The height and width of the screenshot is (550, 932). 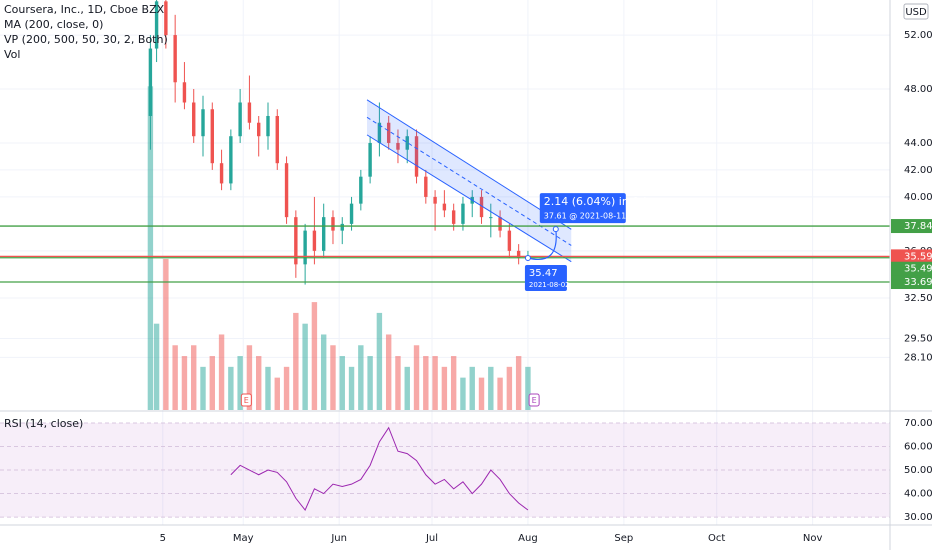 What do you see at coordinates (84, 9) in the screenshot?
I see `chart-title: Coursera, Inc., 1D, Cboe BZX` at bounding box center [84, 9].